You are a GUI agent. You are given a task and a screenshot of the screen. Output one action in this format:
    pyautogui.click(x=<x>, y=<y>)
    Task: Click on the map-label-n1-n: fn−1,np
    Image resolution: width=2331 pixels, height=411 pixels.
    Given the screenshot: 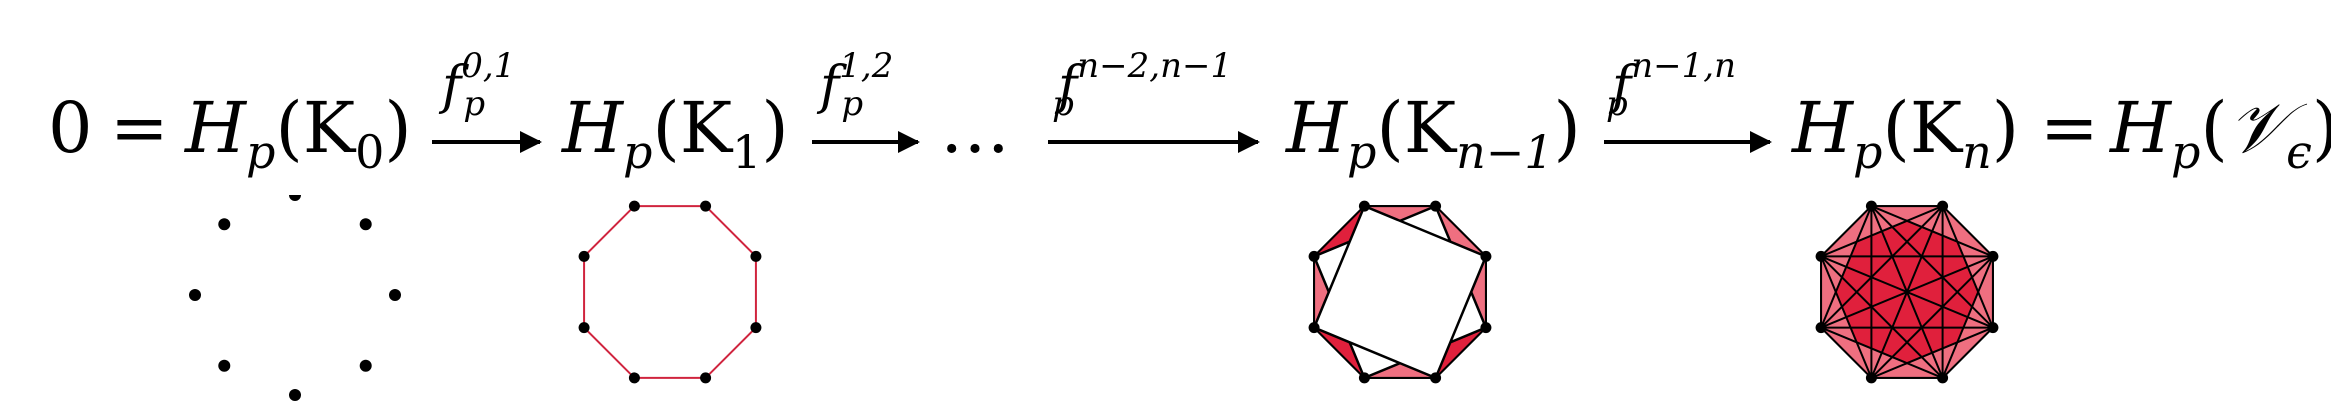 What is the action you would take?
    pyautogui.click(x=1670, y=85)
    